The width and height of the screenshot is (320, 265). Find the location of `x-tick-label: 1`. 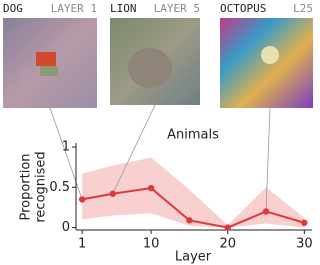

x-tick-label: 1 is located at coordinates (82, 244).